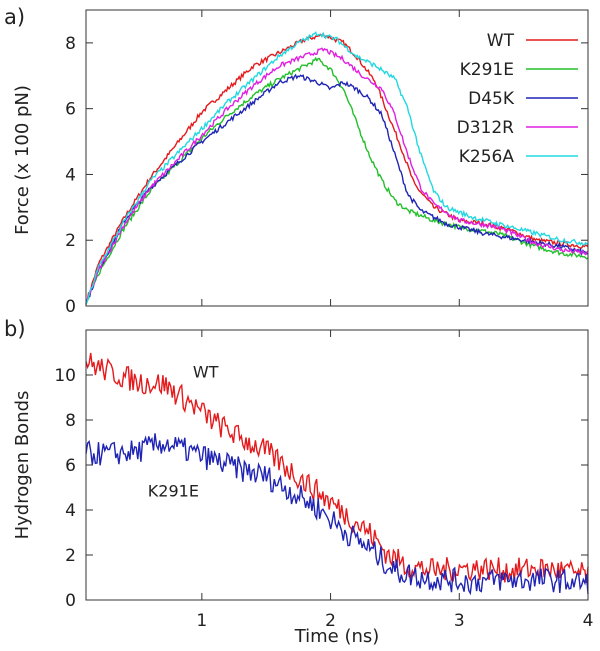  Describe the element at coordinates (173, 491) in the screenshot. I see `annotation-k291e: K291E` at that location.